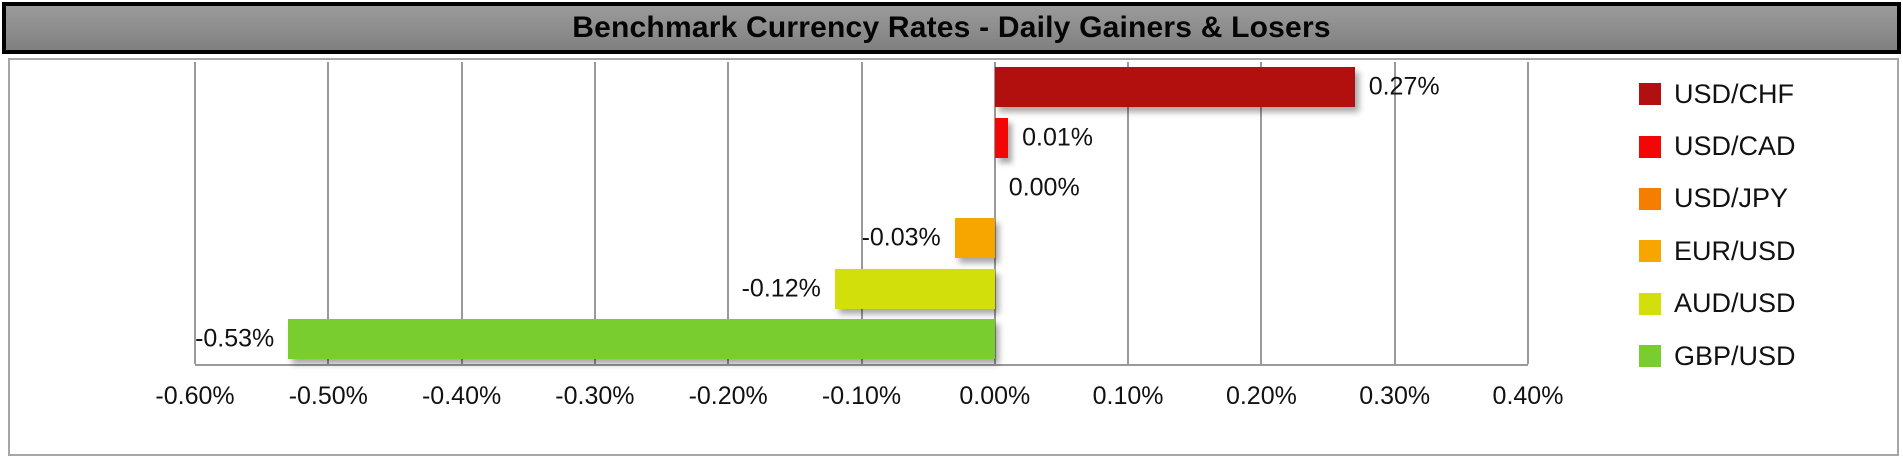 The width and height of the screenshot is (1903, 467). Describe the element at coordinates (1650, 303) in the screenshot. I see `legend-swatch-aud-usd` at that location.